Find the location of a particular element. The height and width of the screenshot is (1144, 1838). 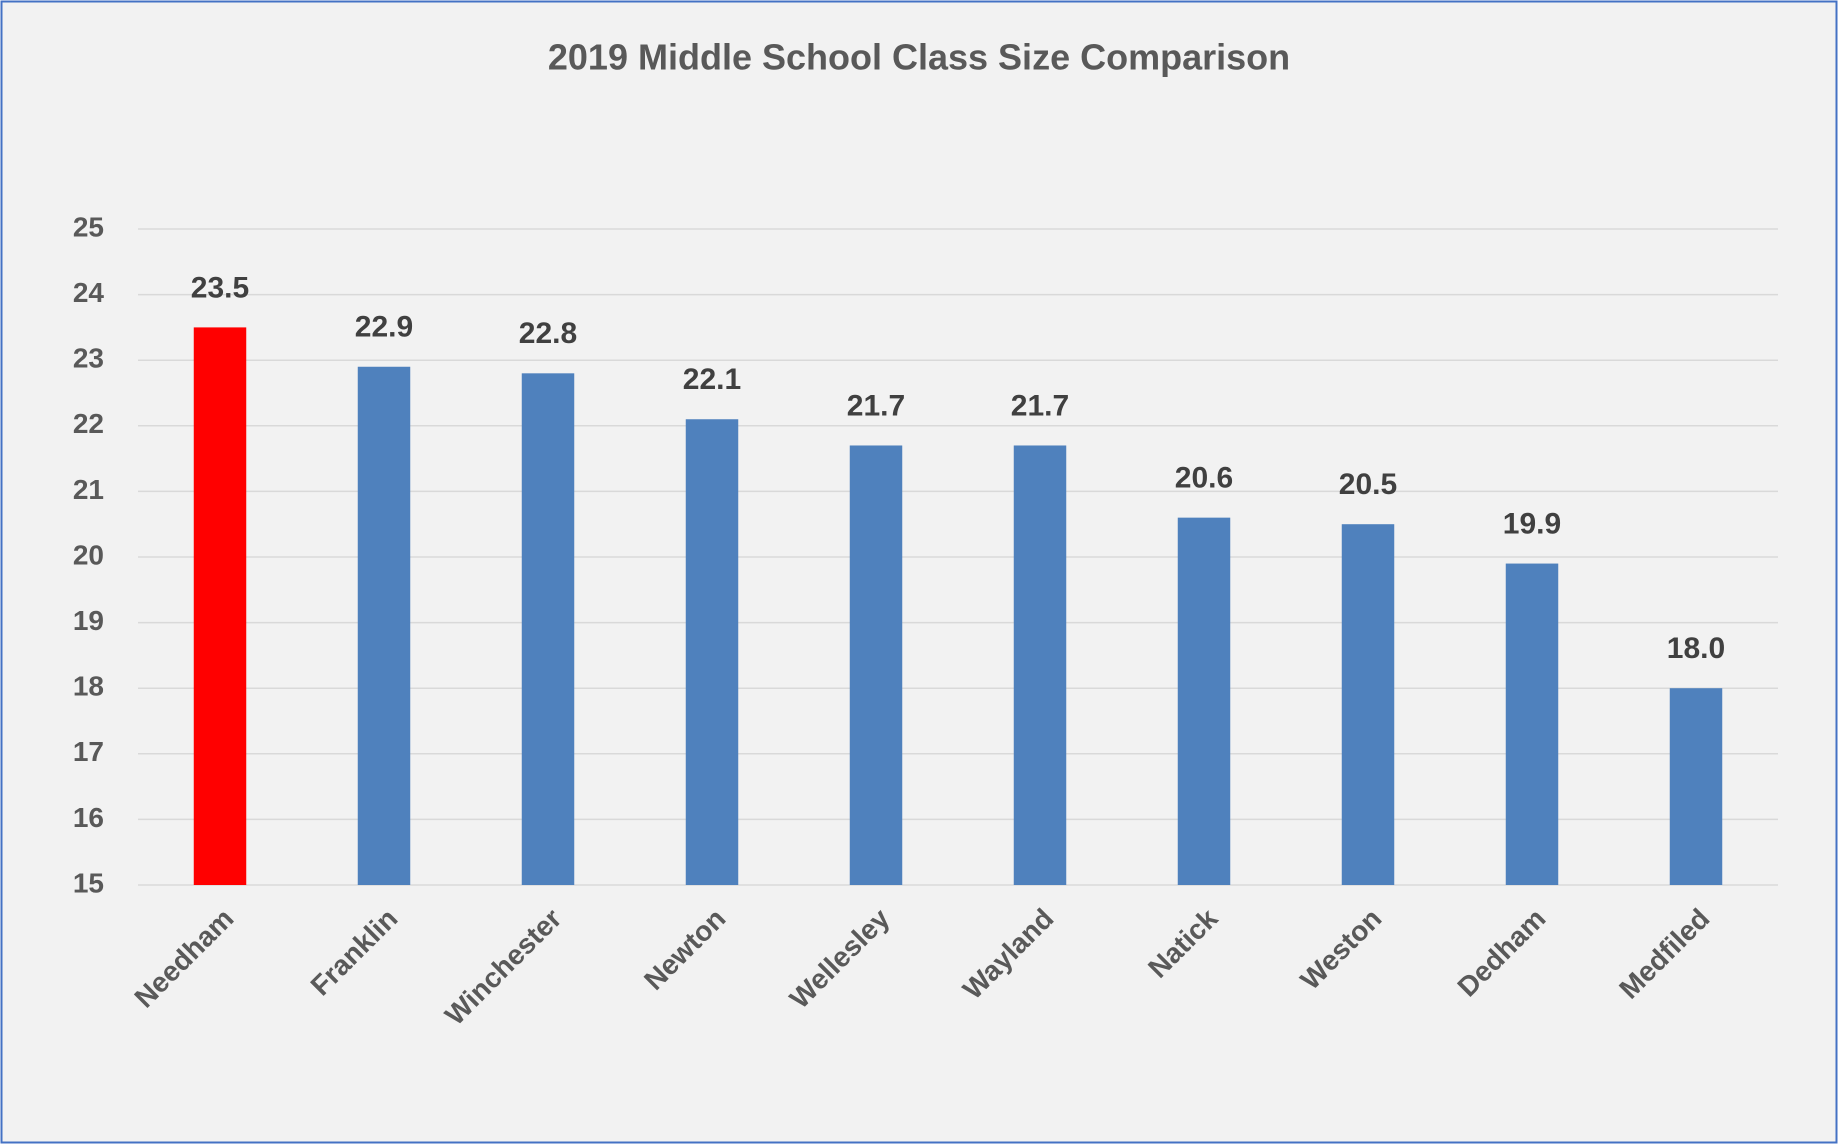

chart-title: 2019 Middle School Class Size Comparison is located at coordinates (919, 57).